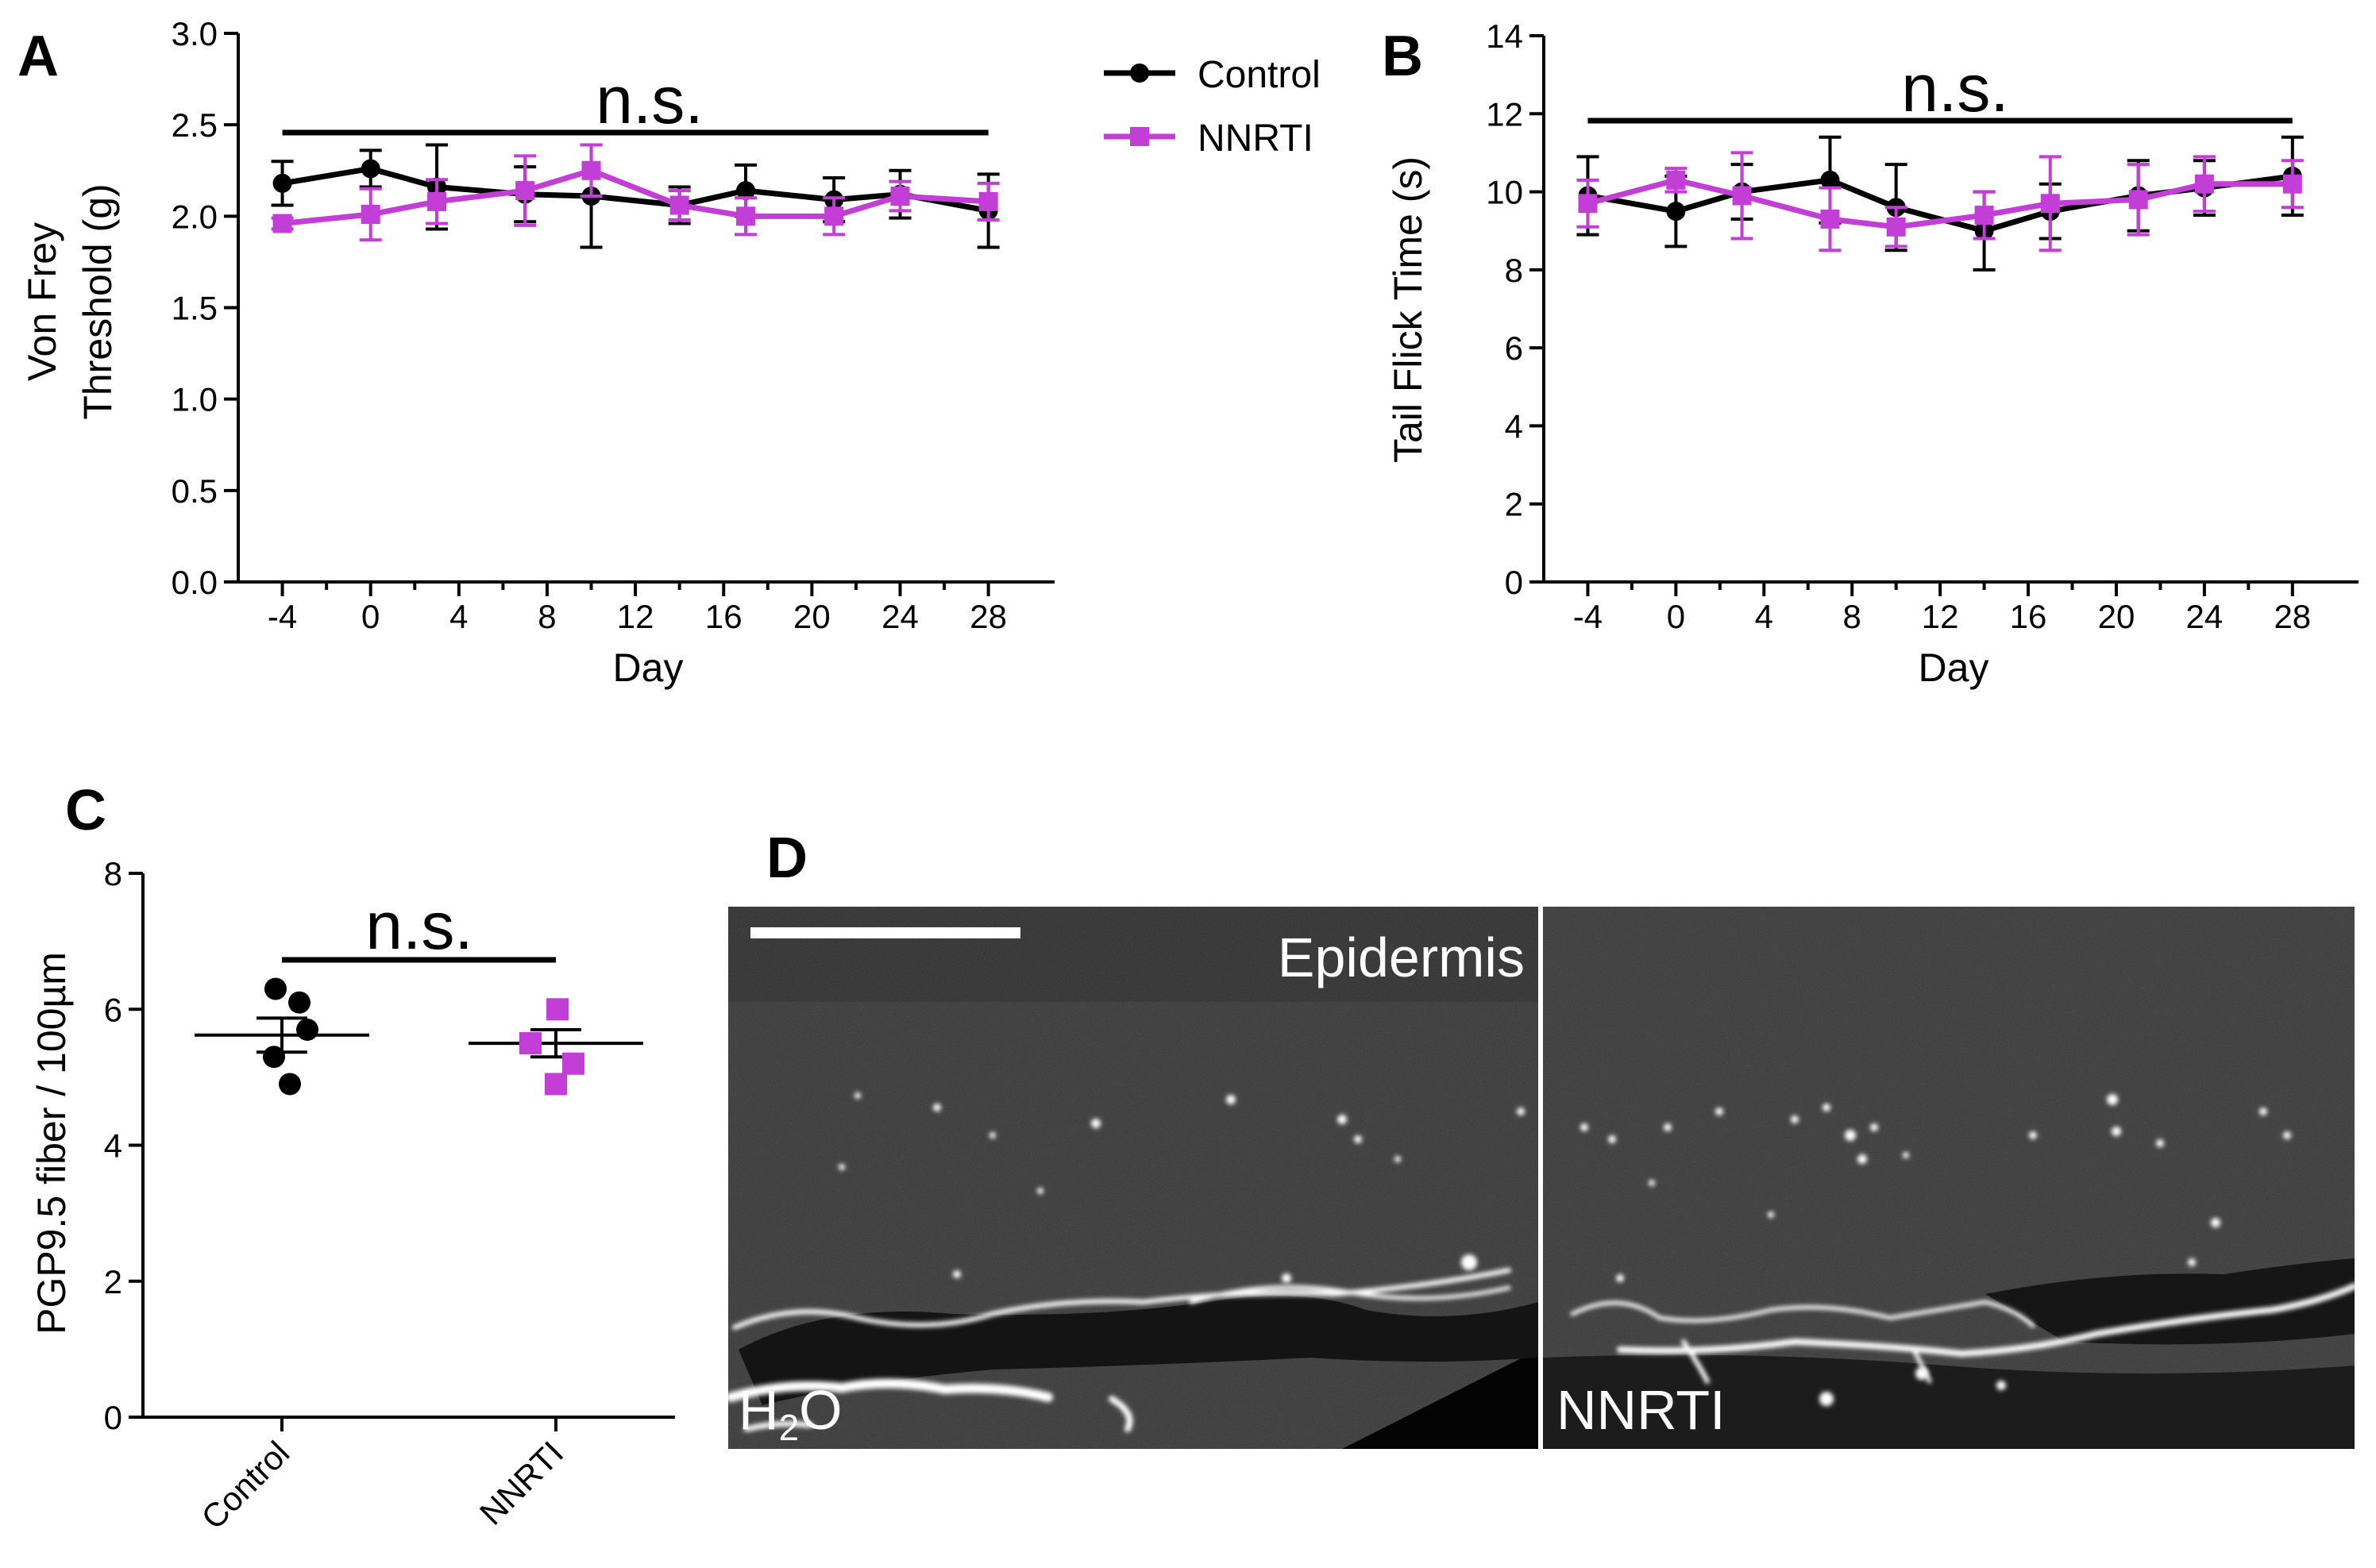  What do you see at coordinates (1676, 616) in the screenshot?
I see `chart-b-xtick-label: 0` at bounding box center [1676, 616].